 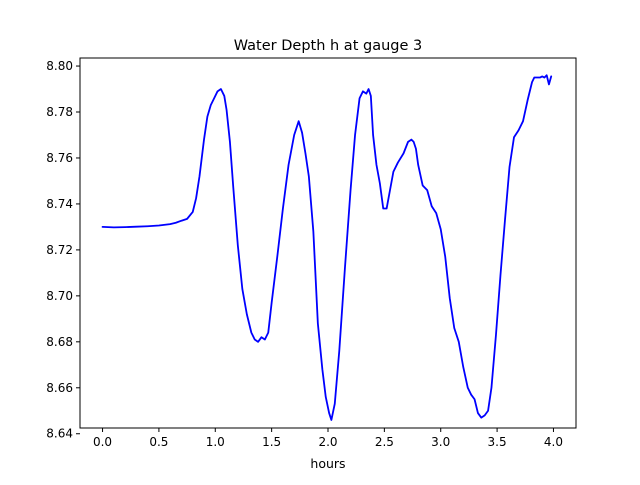 What do you see at coordinates (327, 442) in the screenshot?
I see `x-tick-label: 2.0` at bounding box center [327, 442].